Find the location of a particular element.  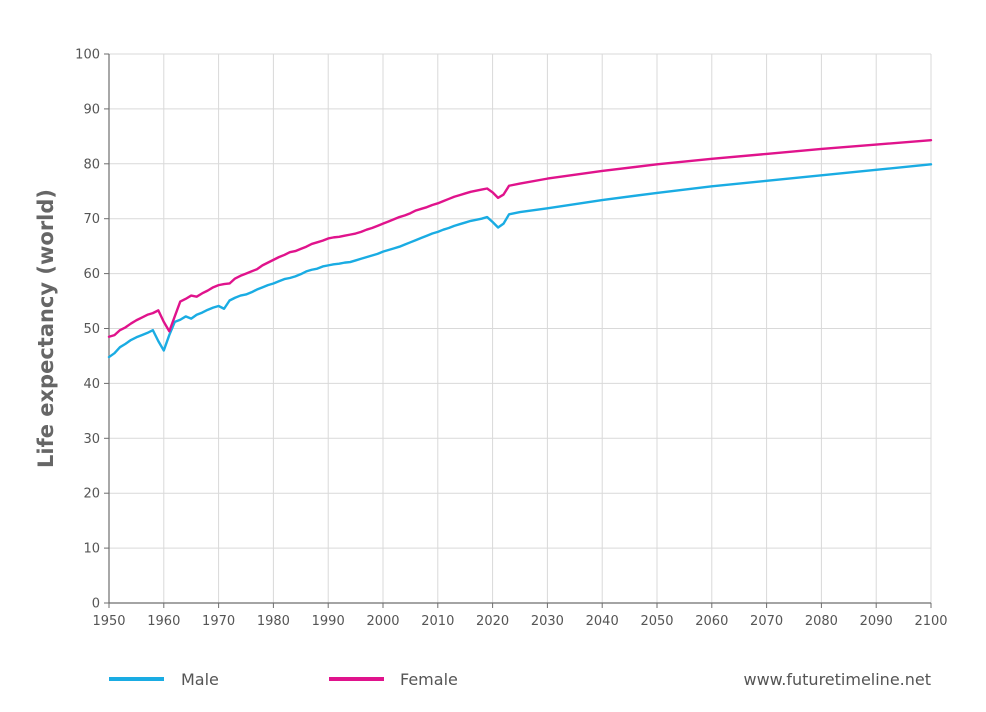

y-tick-label: 60 is located at coordinates (91, 274).